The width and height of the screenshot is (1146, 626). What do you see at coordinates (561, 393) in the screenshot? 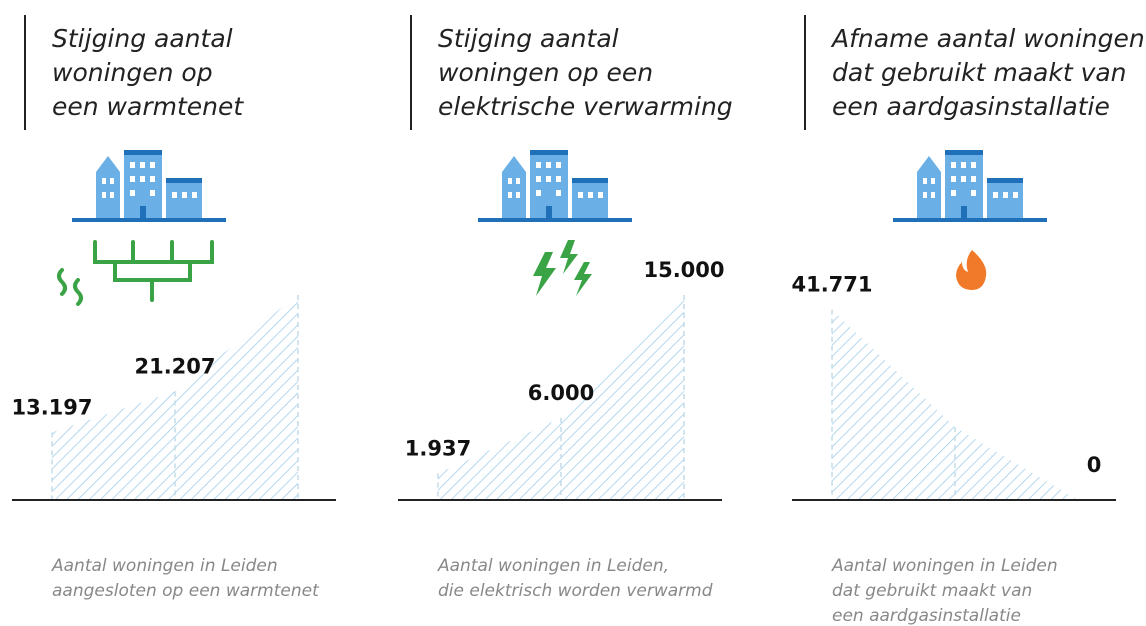
I see `value-label: 6.000` at bounding box center [561, 393].